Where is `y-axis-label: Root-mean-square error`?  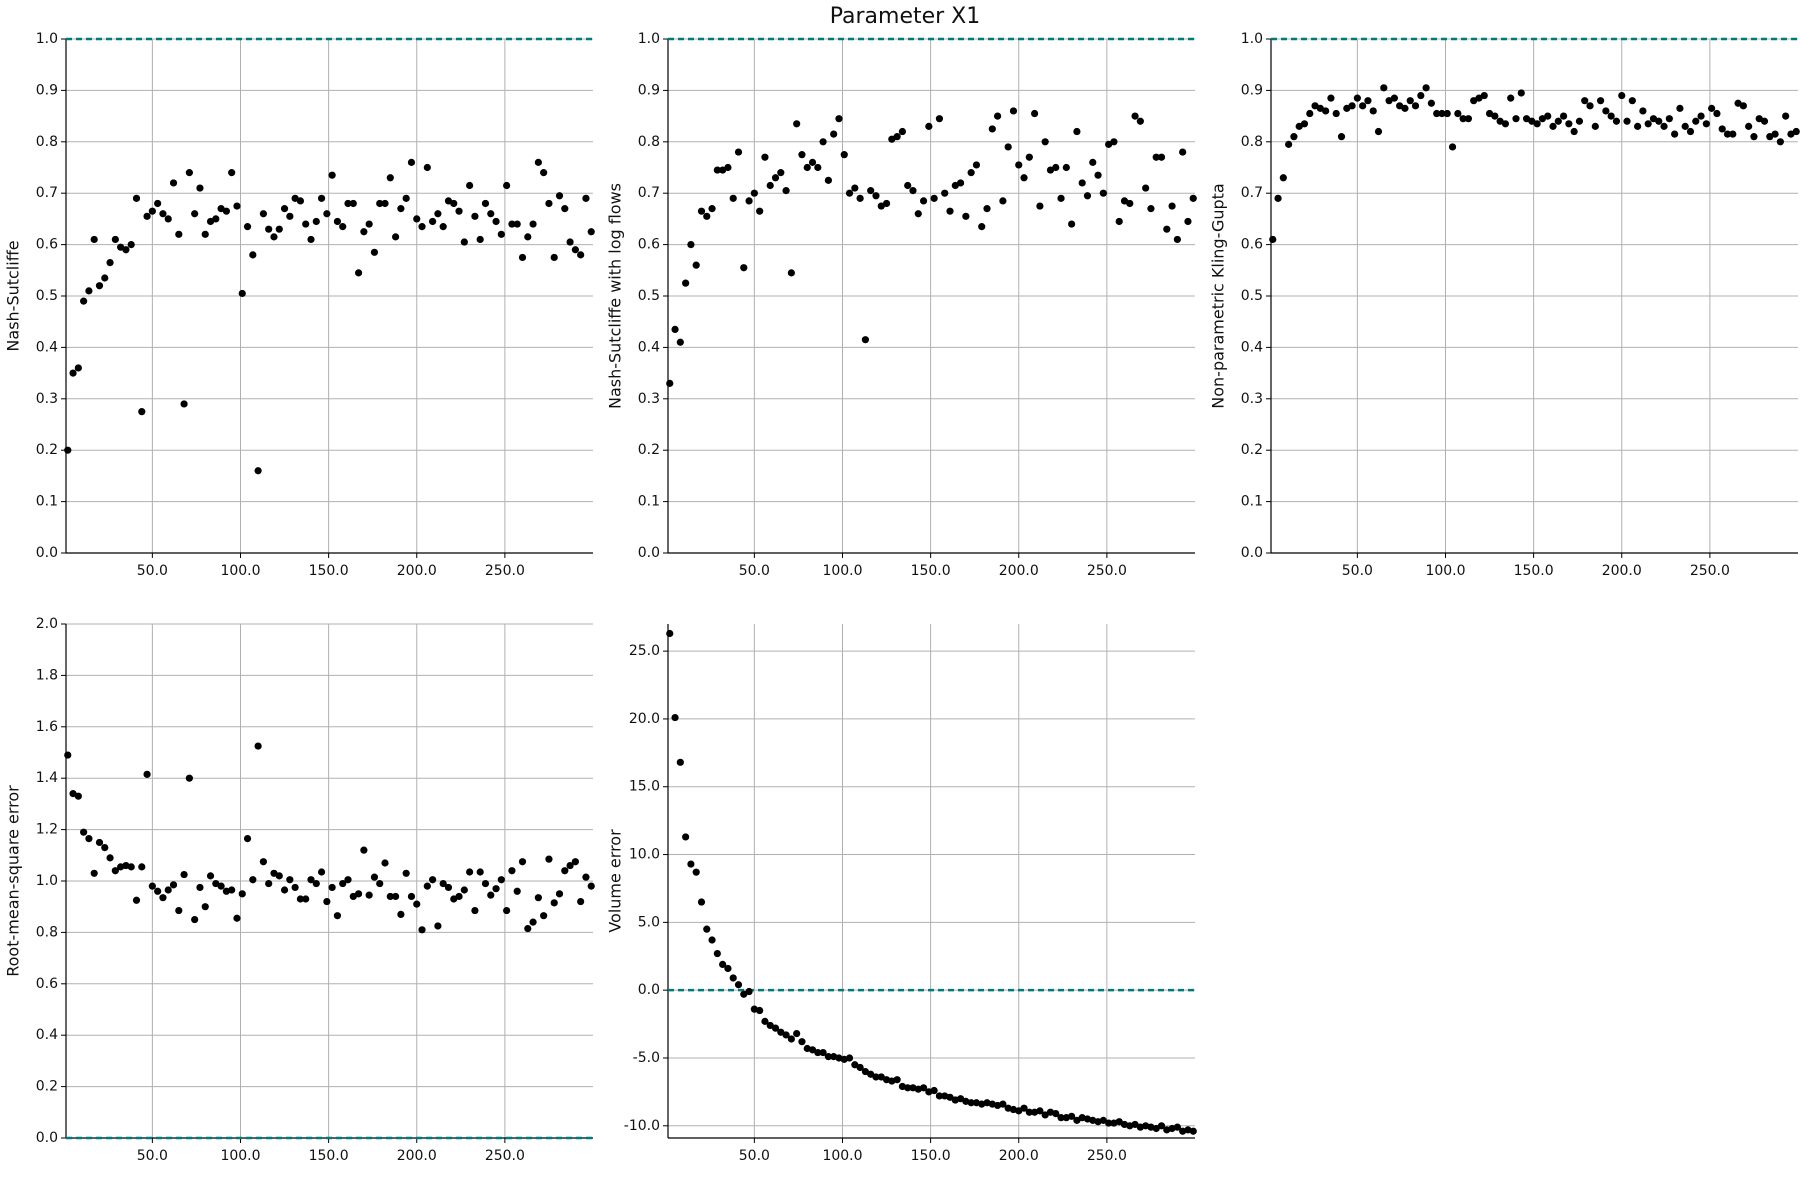
y-axis-label: Root-mean-square error is located at coordinates (13, 881).